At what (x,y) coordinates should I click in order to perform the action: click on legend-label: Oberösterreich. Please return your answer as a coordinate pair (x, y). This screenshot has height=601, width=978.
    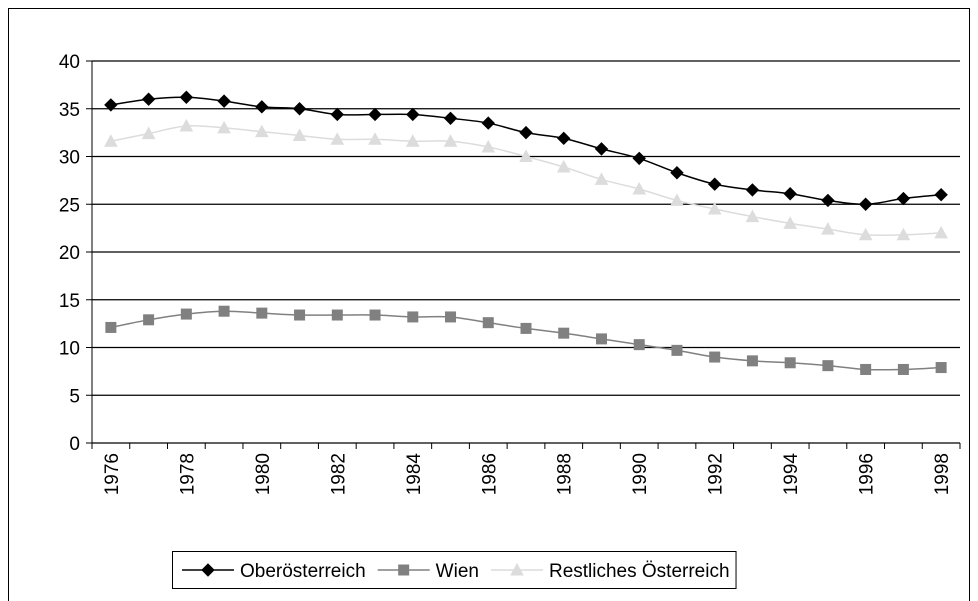
    Looking at the image, I should click on (303, 571).